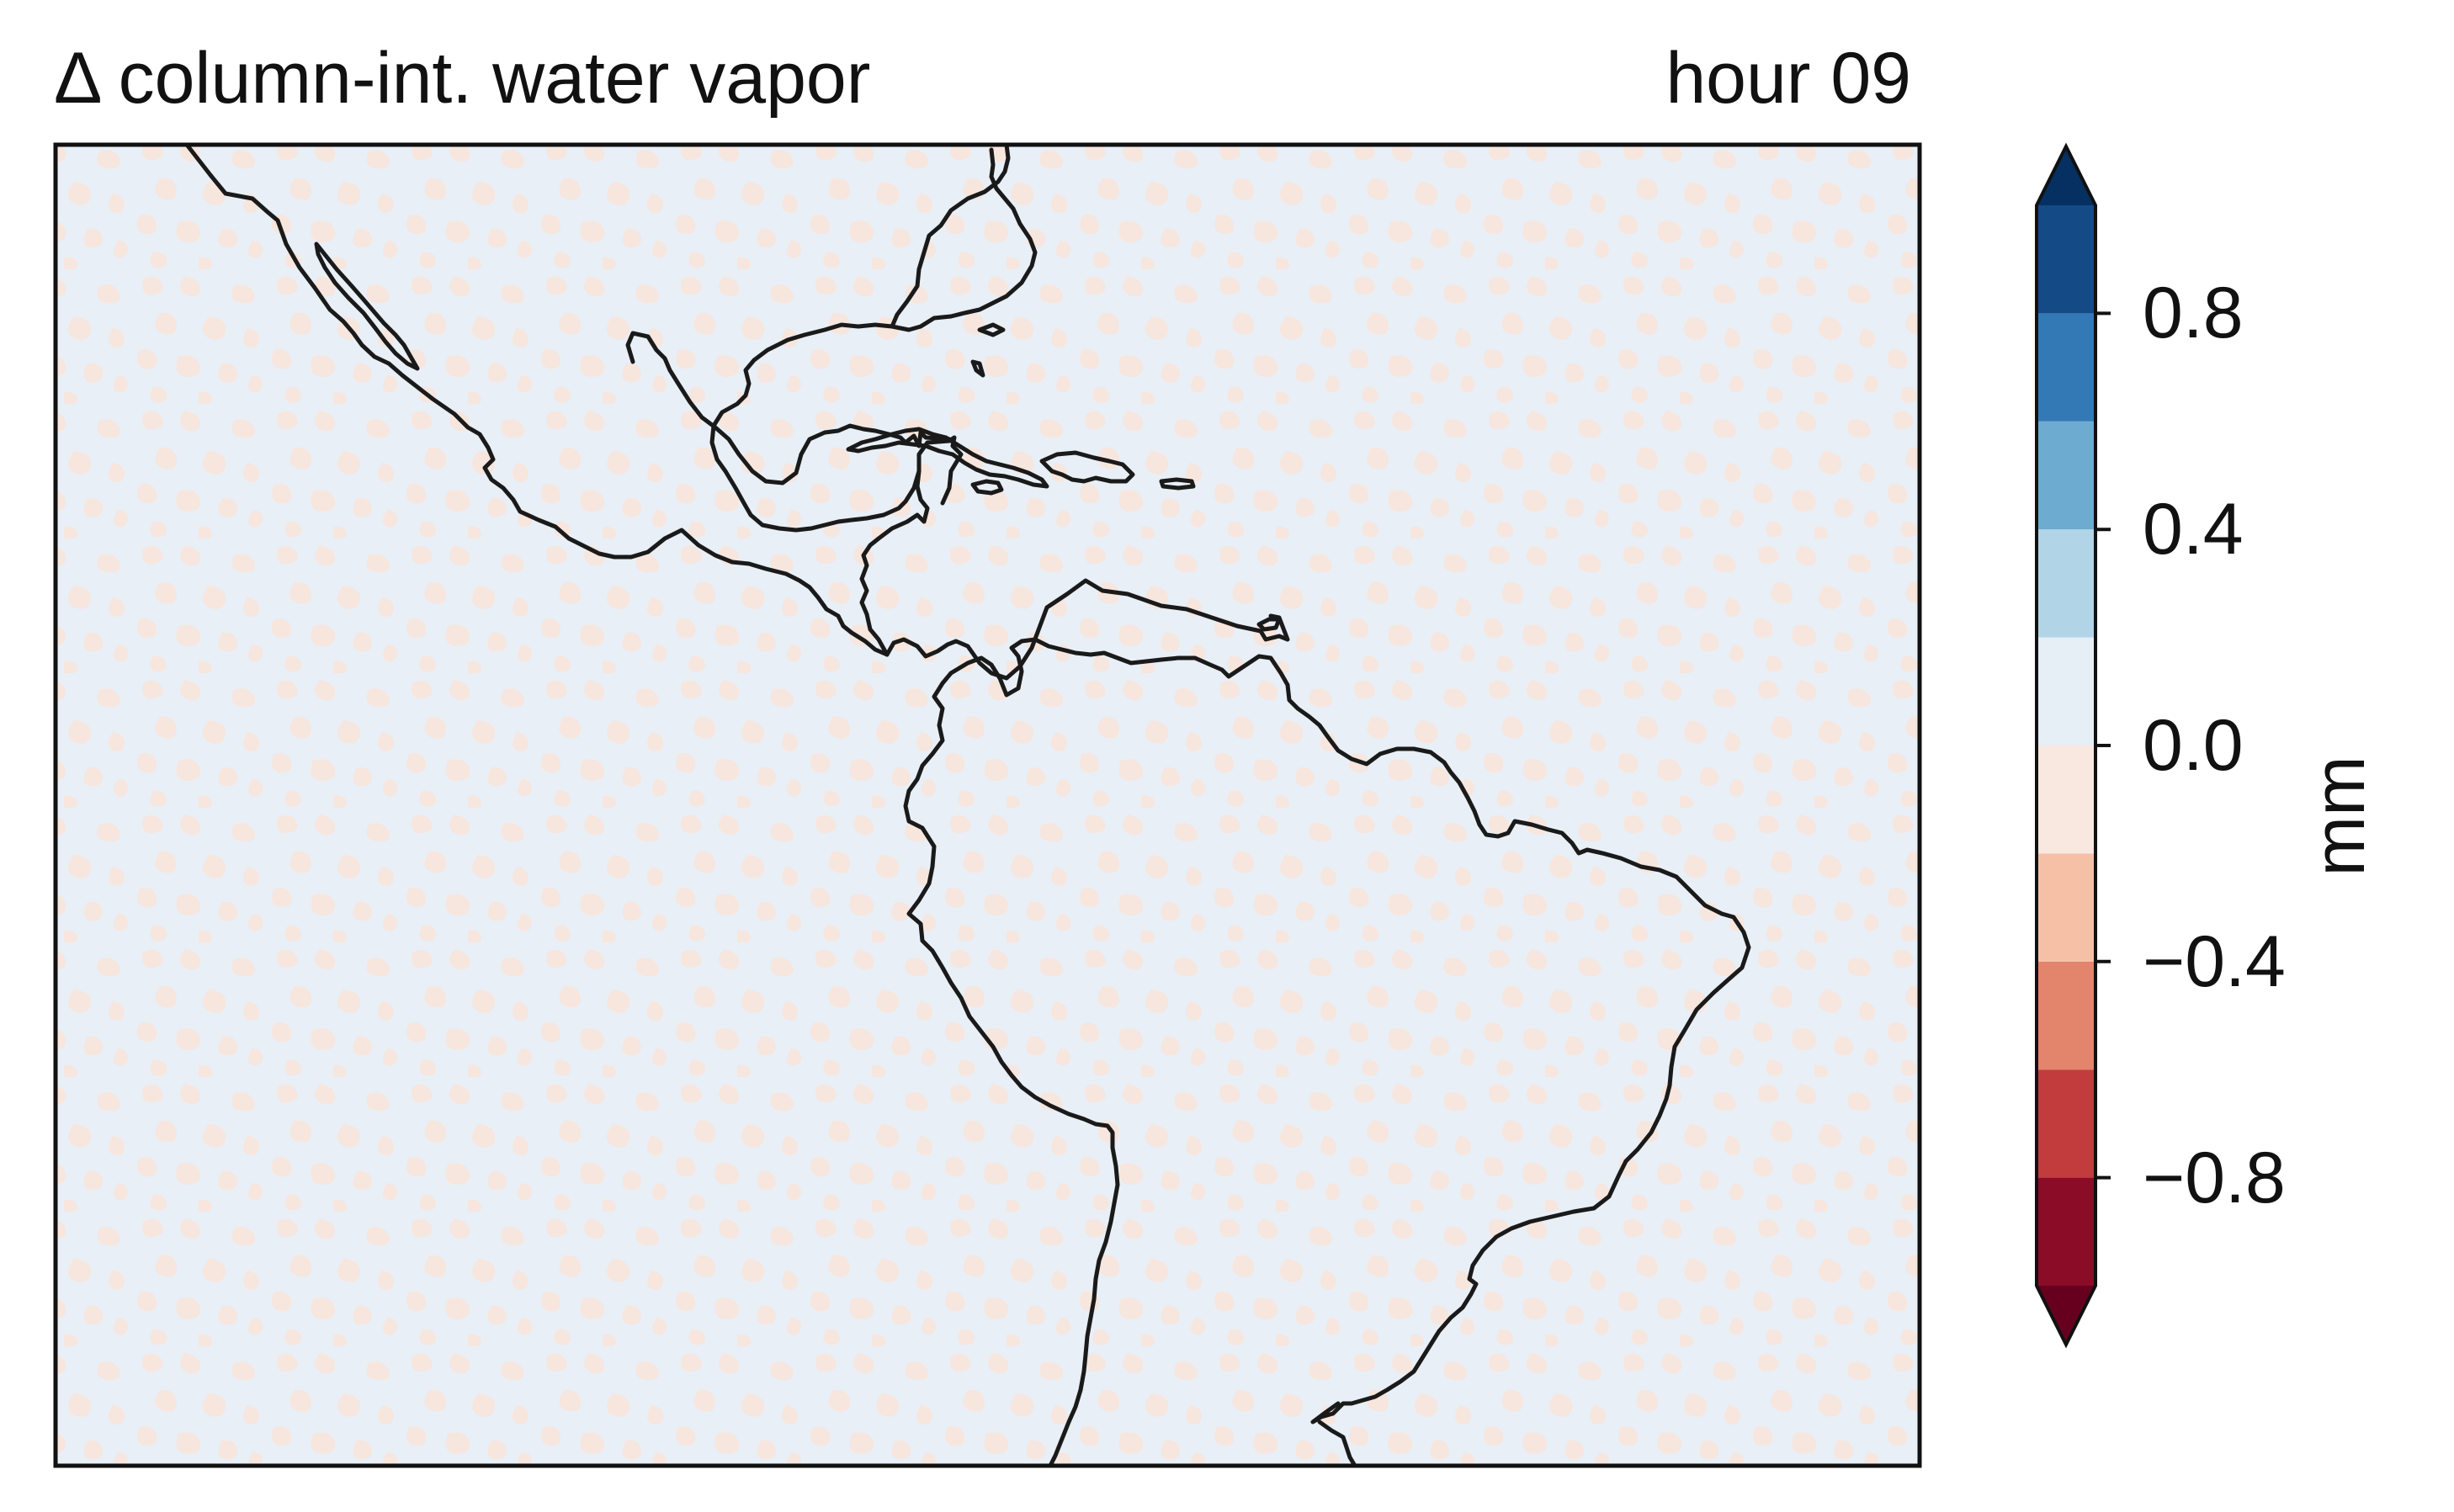 This screenshot has width=2454, height=1512. What do you see at coordinates (987, 487) in the screenshot?
I see `coastline-jamaica` at bounding box center [987, 487].